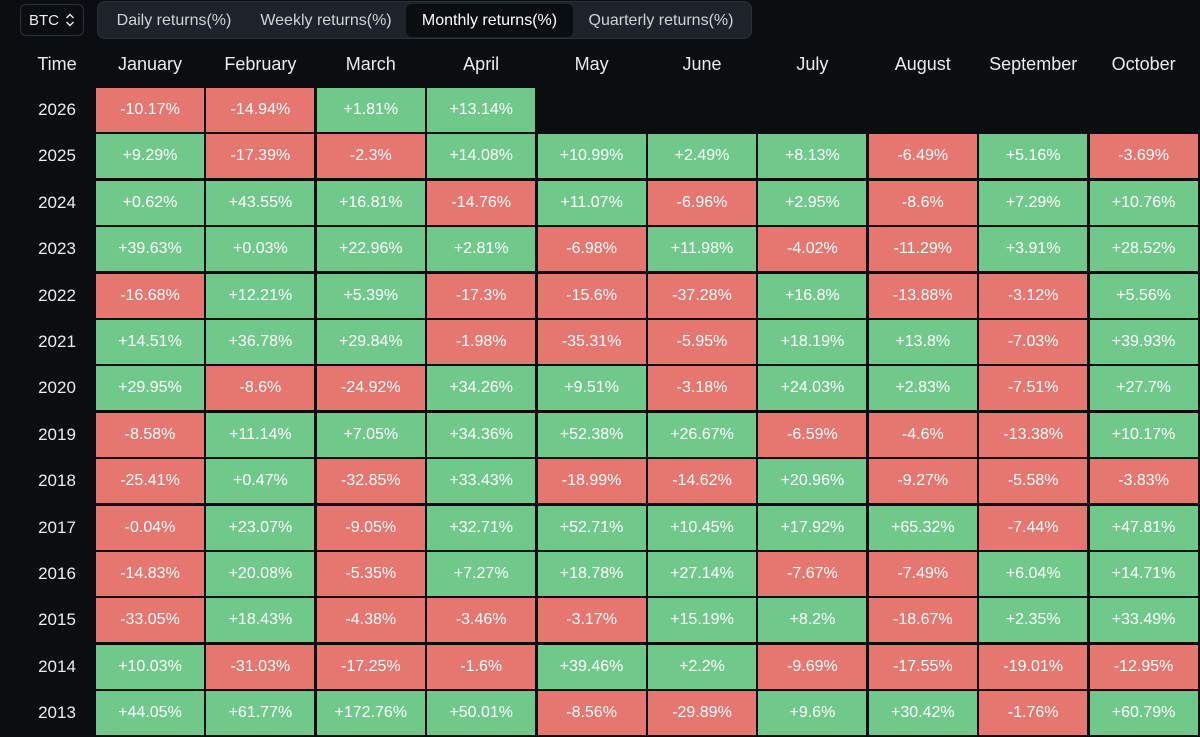 The width and height of the screenshot is (1200, 737). I want to click on return-cell: -7.44%, so click(1033, 527).